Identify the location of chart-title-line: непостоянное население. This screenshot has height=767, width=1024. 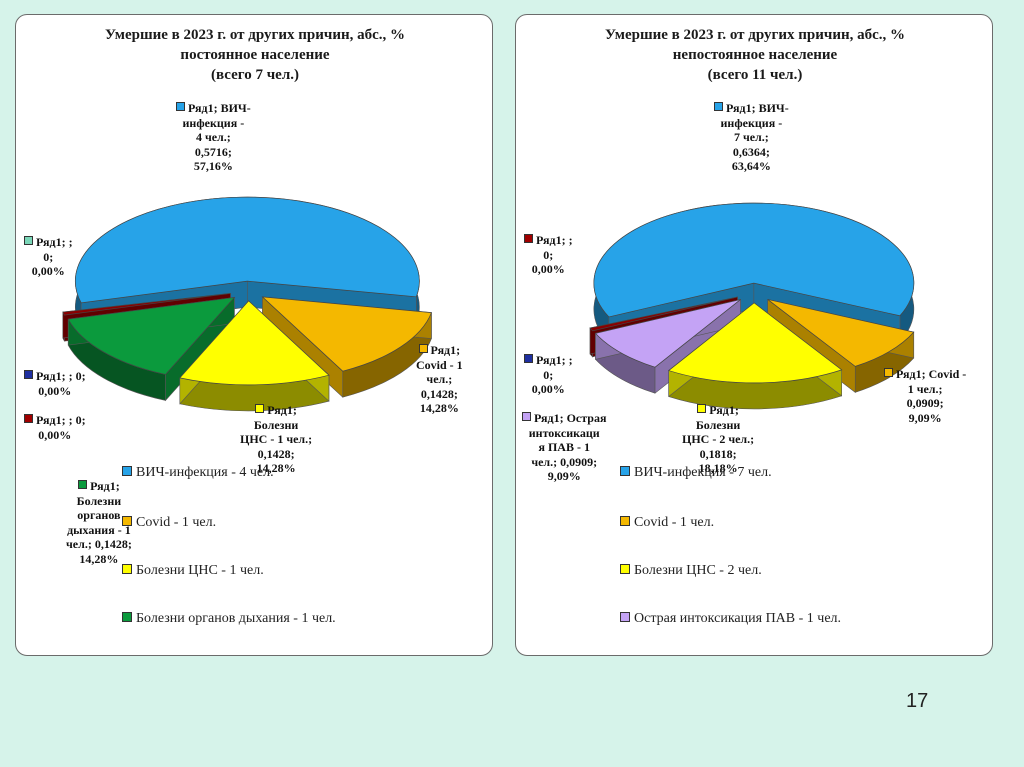
(755, 55).